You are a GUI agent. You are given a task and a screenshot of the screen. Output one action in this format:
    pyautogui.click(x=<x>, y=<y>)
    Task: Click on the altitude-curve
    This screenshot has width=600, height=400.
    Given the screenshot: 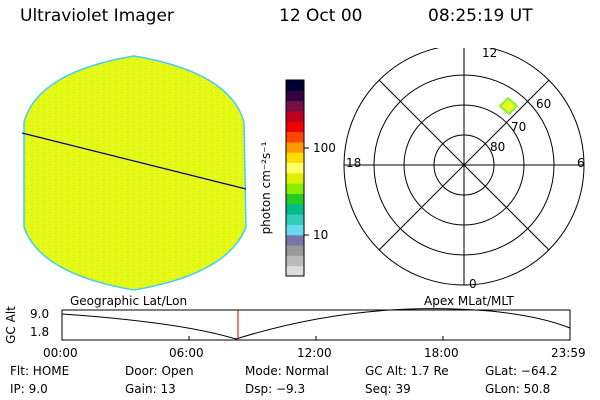 What is the action you would take?
    pyautogui.click(x=316, y=324)
    